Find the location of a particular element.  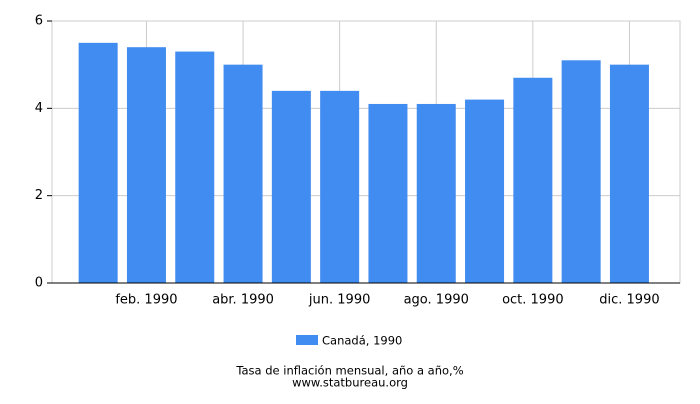

x-tick-label: abr. 1990 is located at coordinates (243, 300).